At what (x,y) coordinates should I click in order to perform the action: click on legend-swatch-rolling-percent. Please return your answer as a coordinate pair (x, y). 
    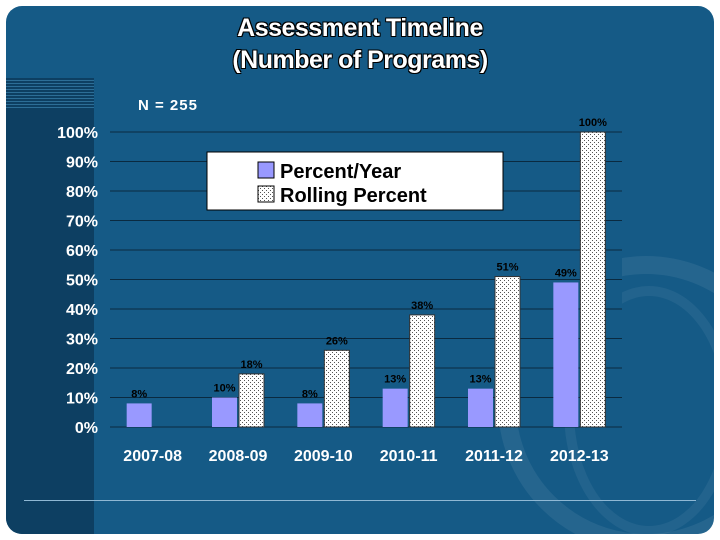
    Looking at the image, I should click on (266, 194).